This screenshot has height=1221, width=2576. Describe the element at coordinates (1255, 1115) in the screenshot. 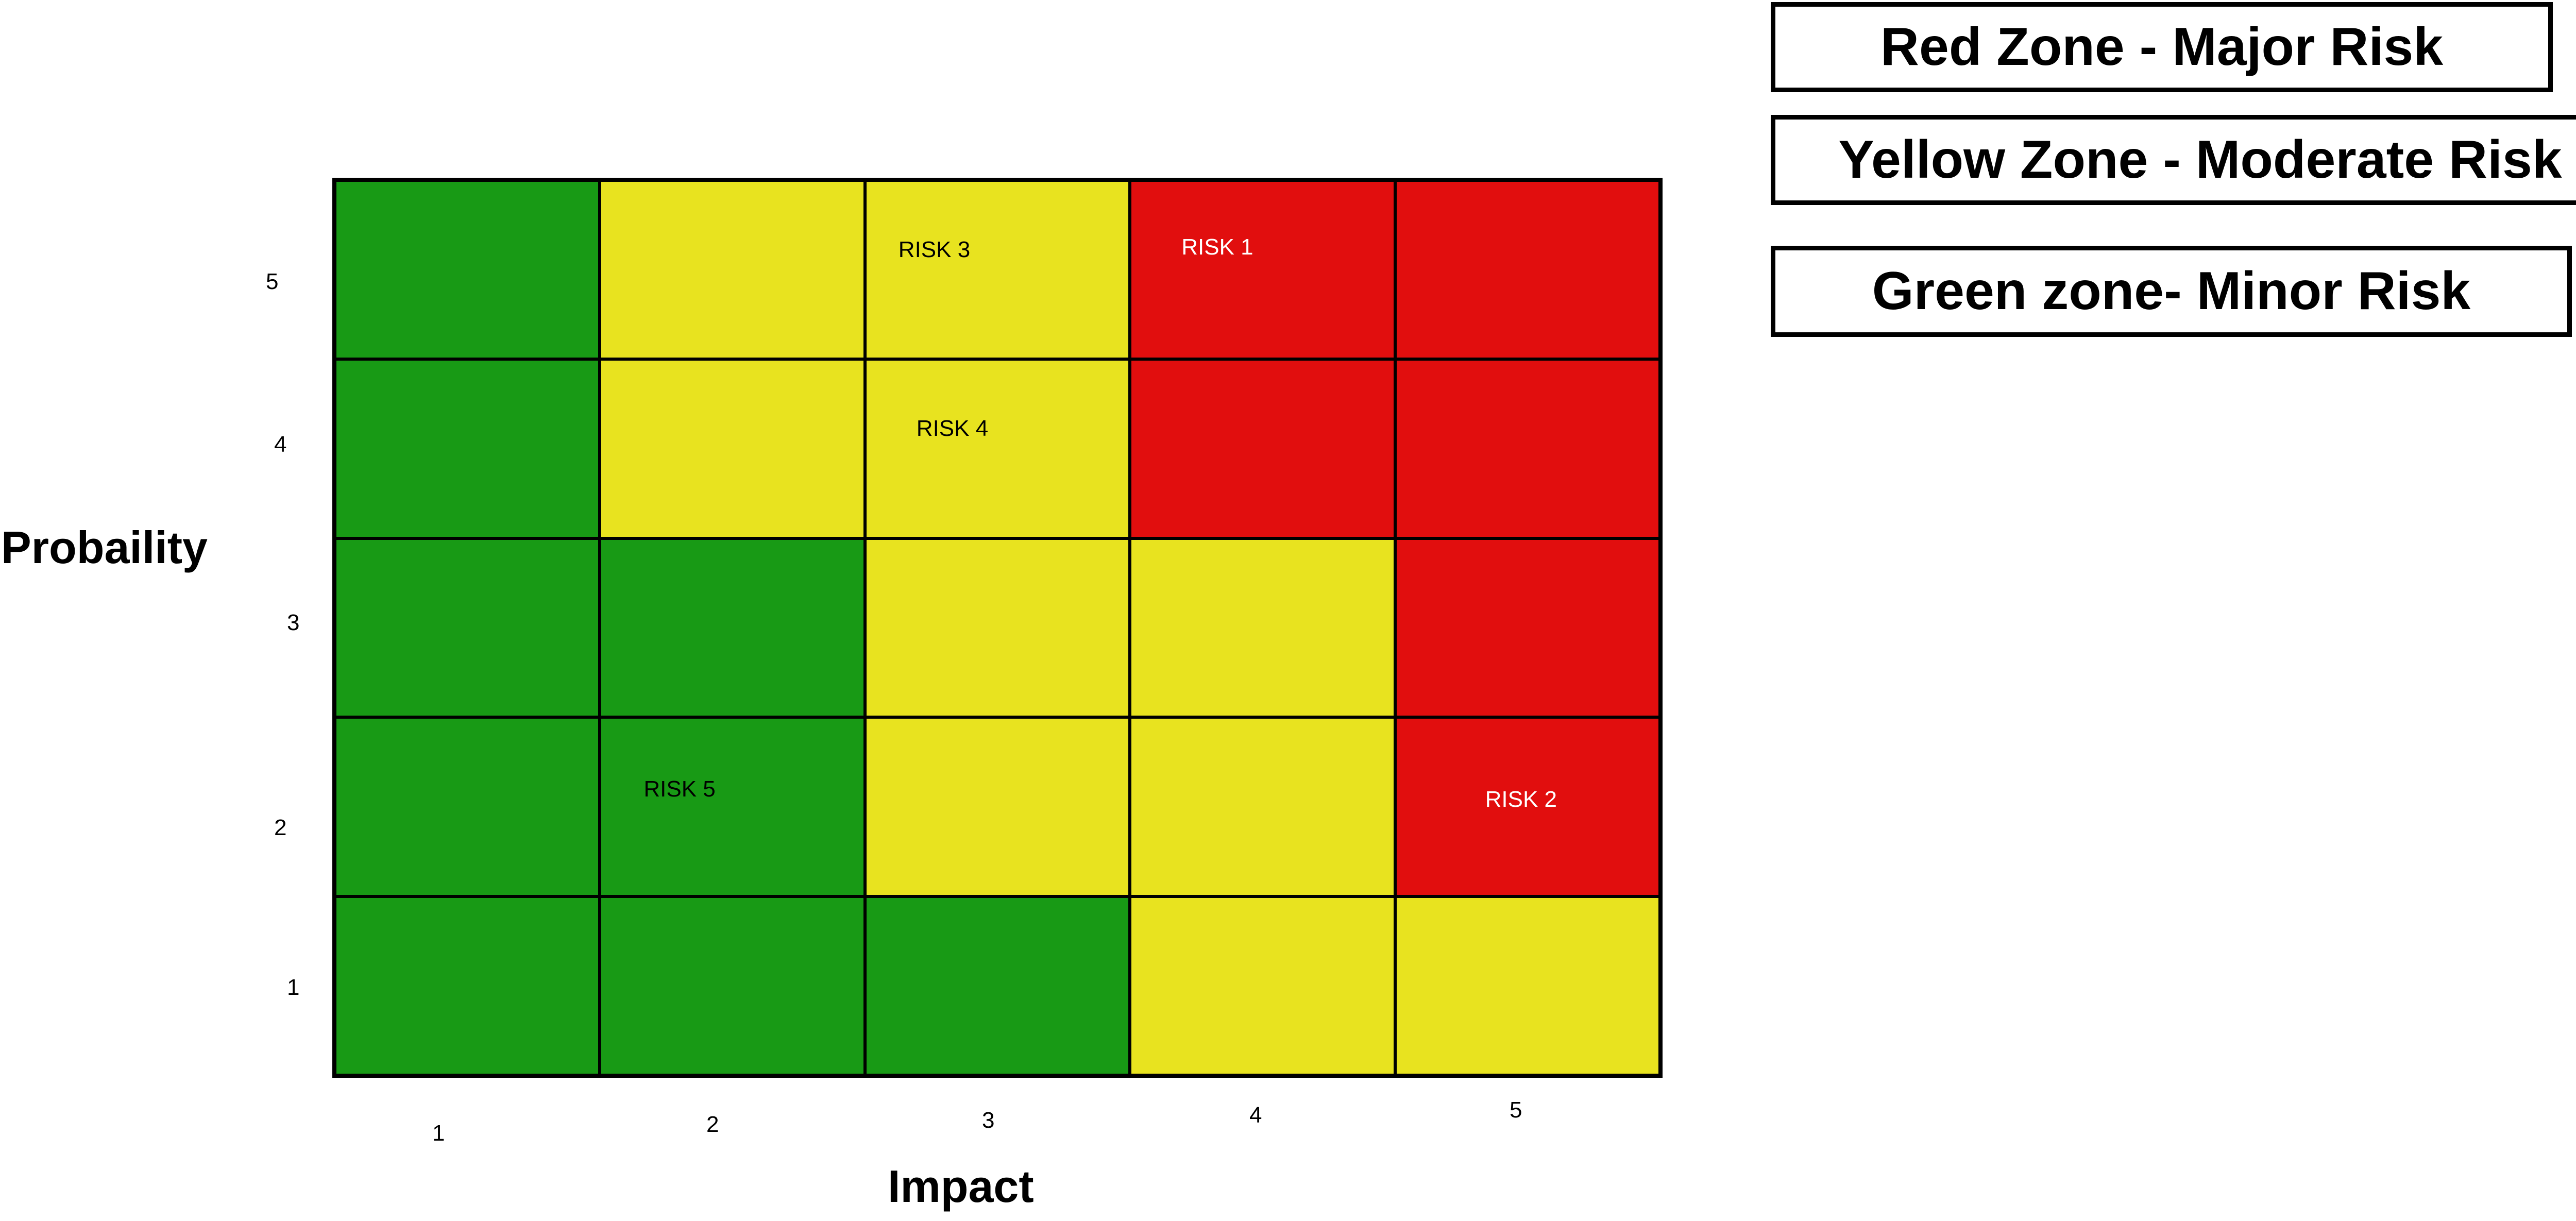

I see `x-tick-4: 4` at that location.